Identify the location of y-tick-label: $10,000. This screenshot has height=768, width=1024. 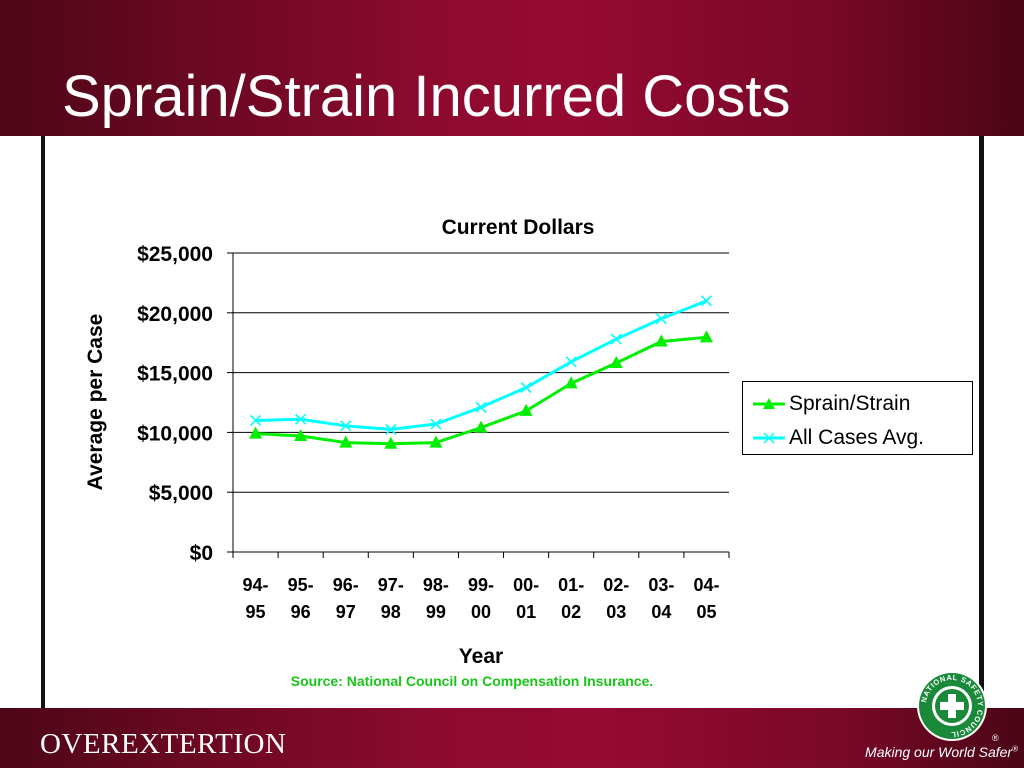
(175, 433).